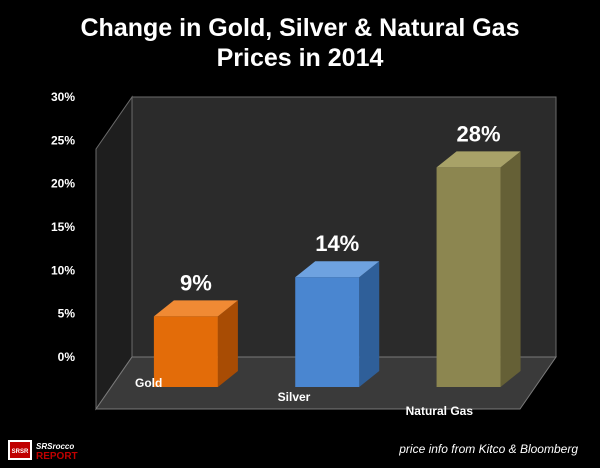 This screenshot has width=600, height=468. What do you see at coordinates (337, 243) in the screenshot?
I see `bar-value-label: 14%` at bounding box center [337, 243].